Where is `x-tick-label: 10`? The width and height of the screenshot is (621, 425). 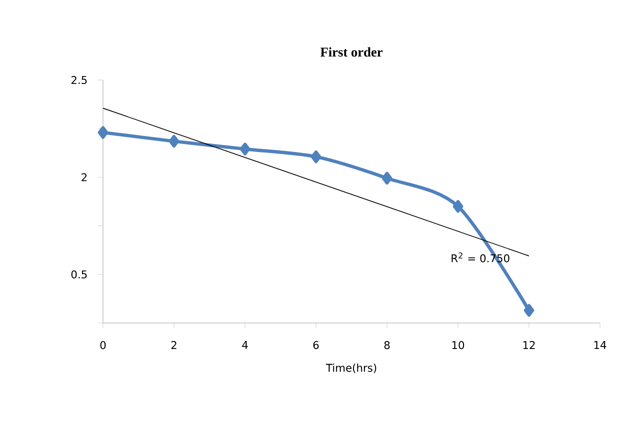 x-tick-label: 10 is located at coordinates (458, 345).